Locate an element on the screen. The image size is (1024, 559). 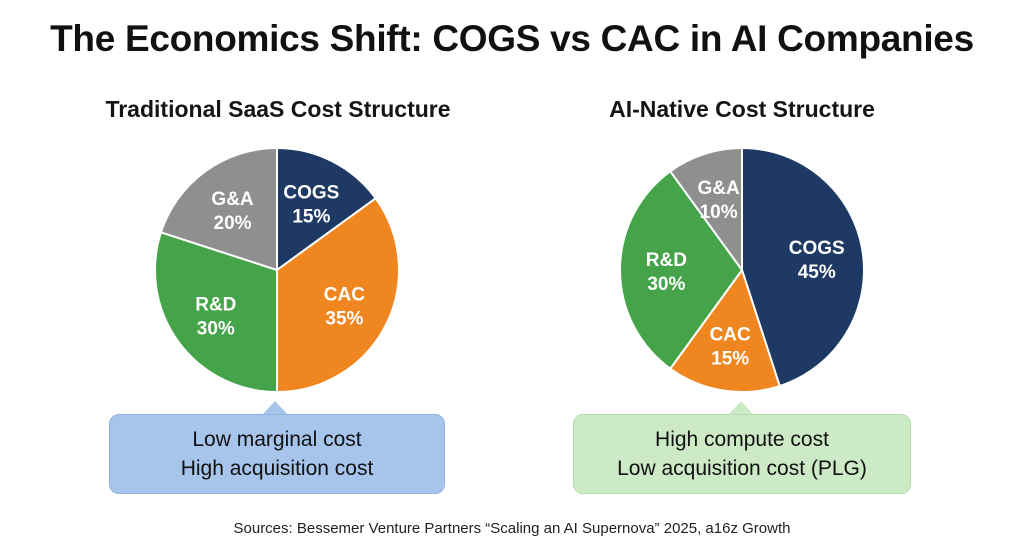
traditional-saas-label-cogs: COGS 15% is located at coordinates (311, 205).